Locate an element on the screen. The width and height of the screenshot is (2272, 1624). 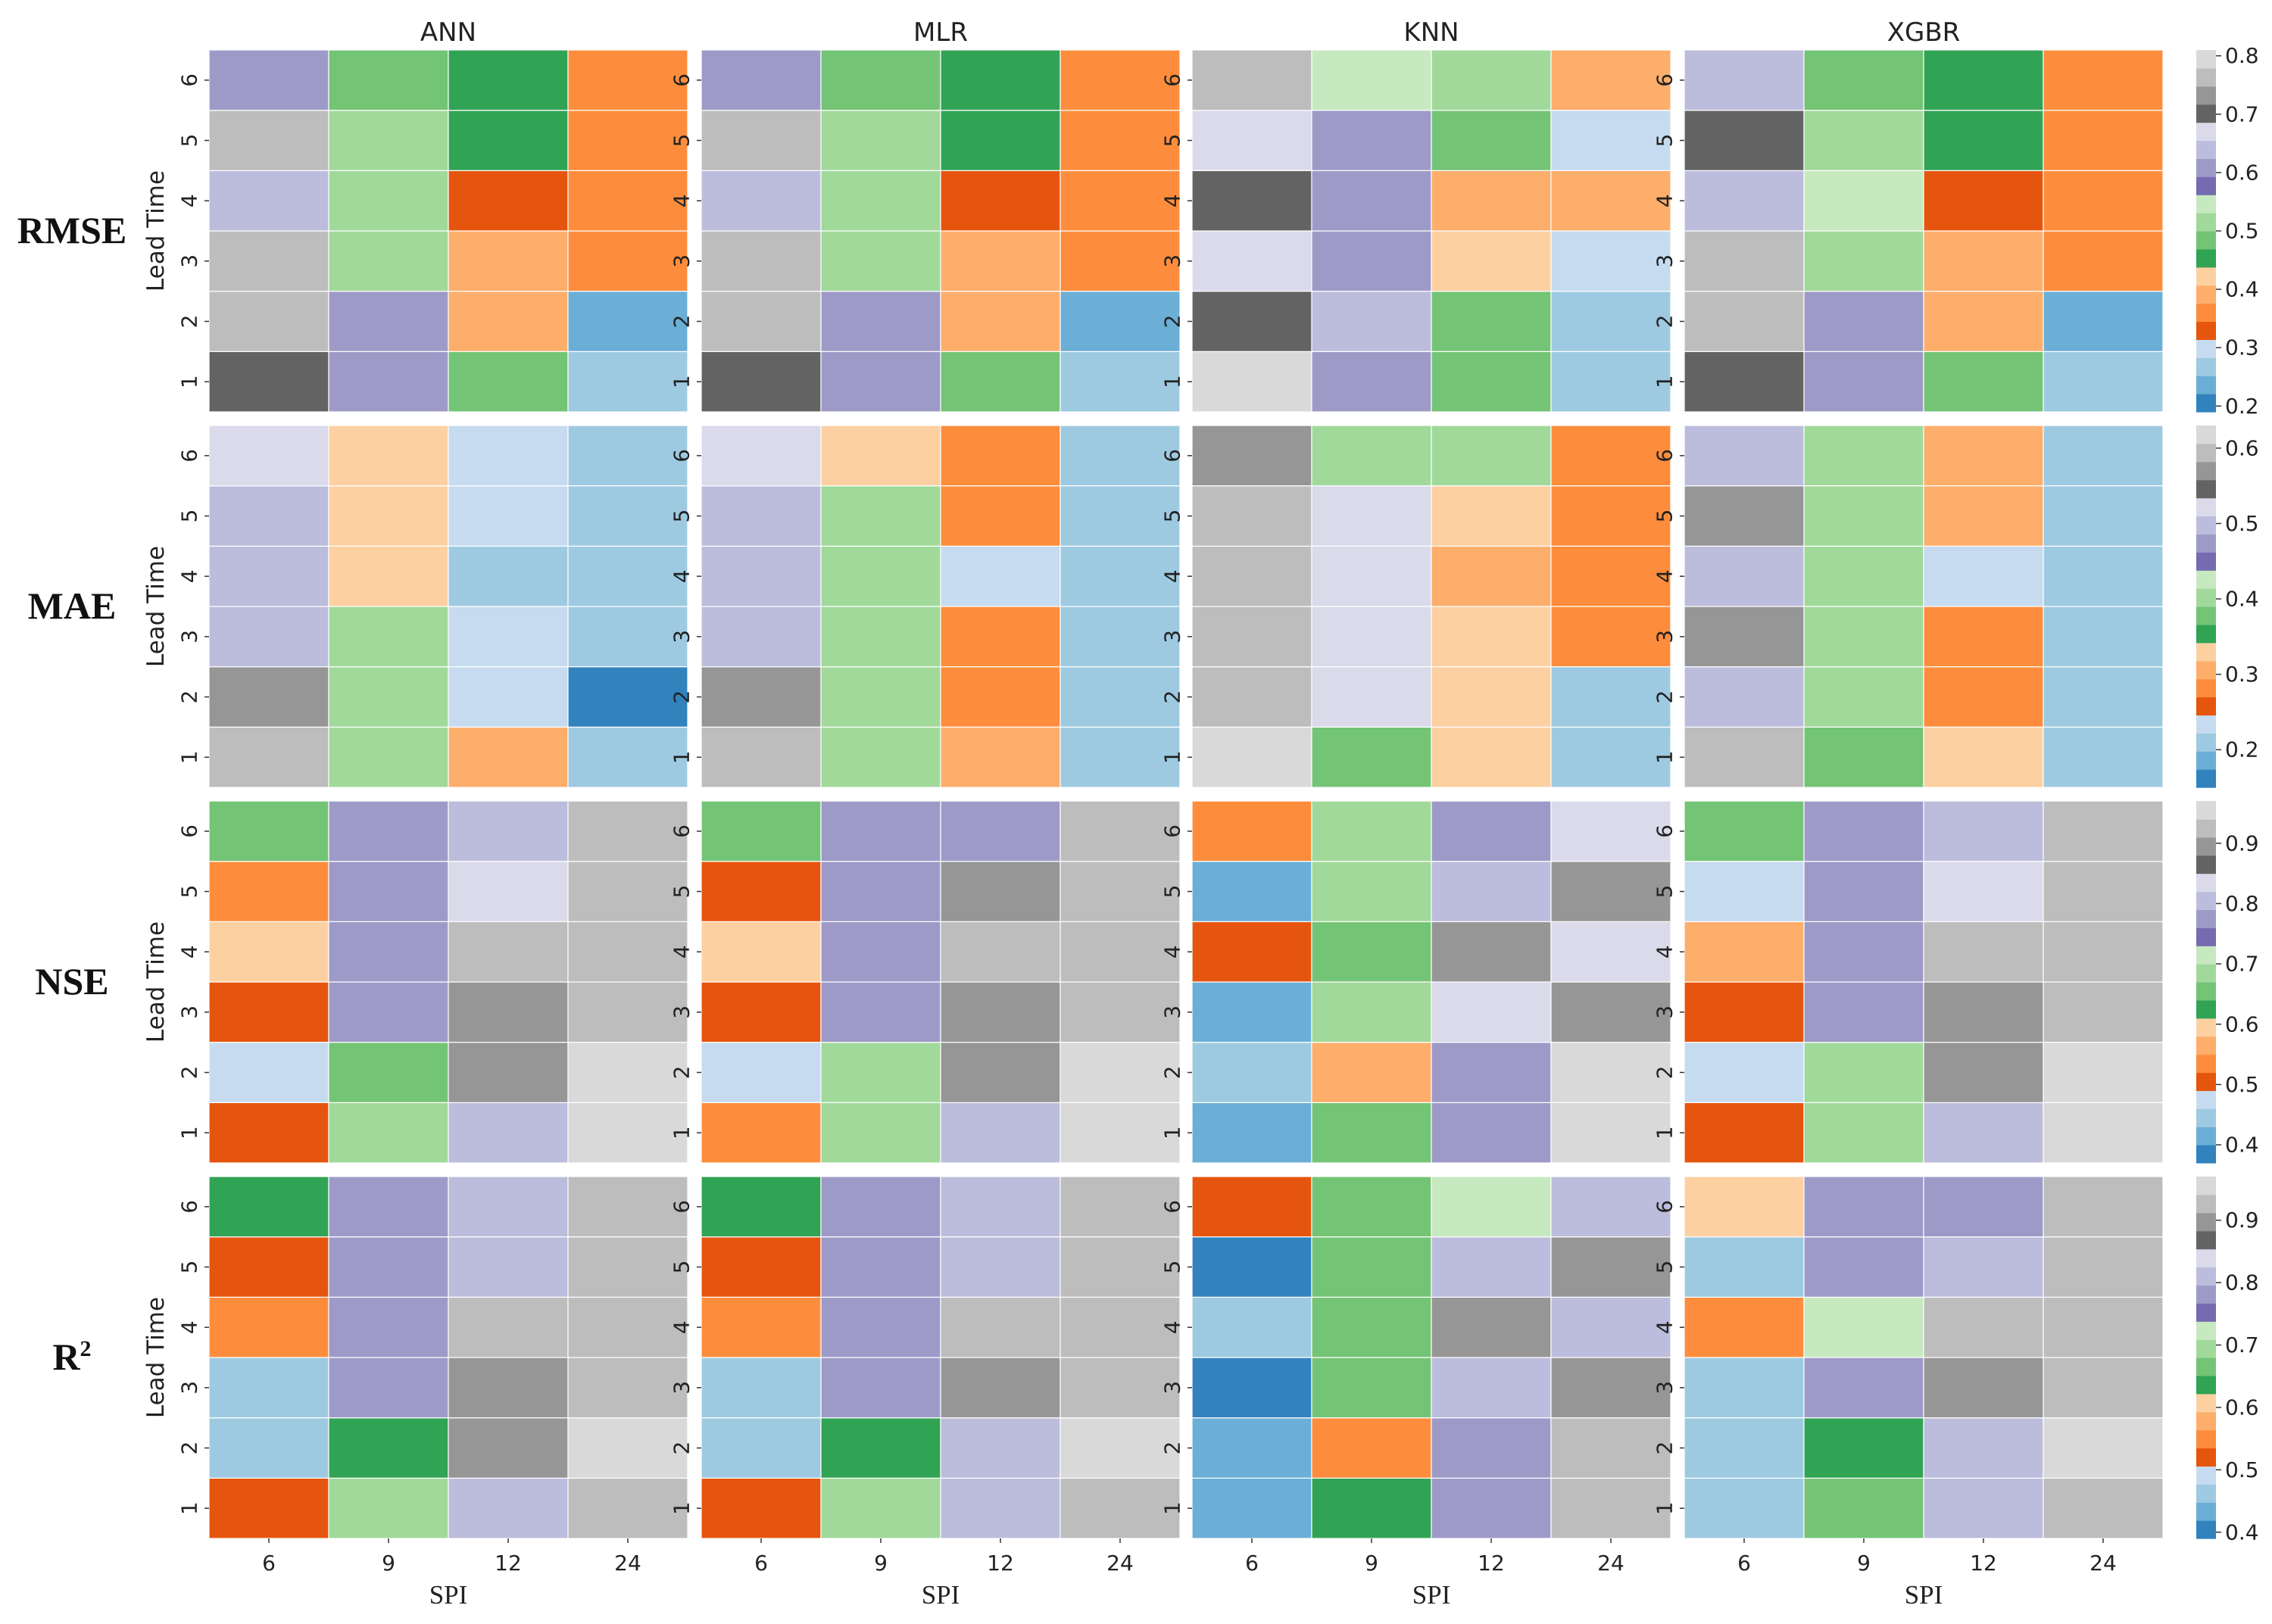
colorbar-tick-label: 0.6 is located at coordinates (2242, 1407).